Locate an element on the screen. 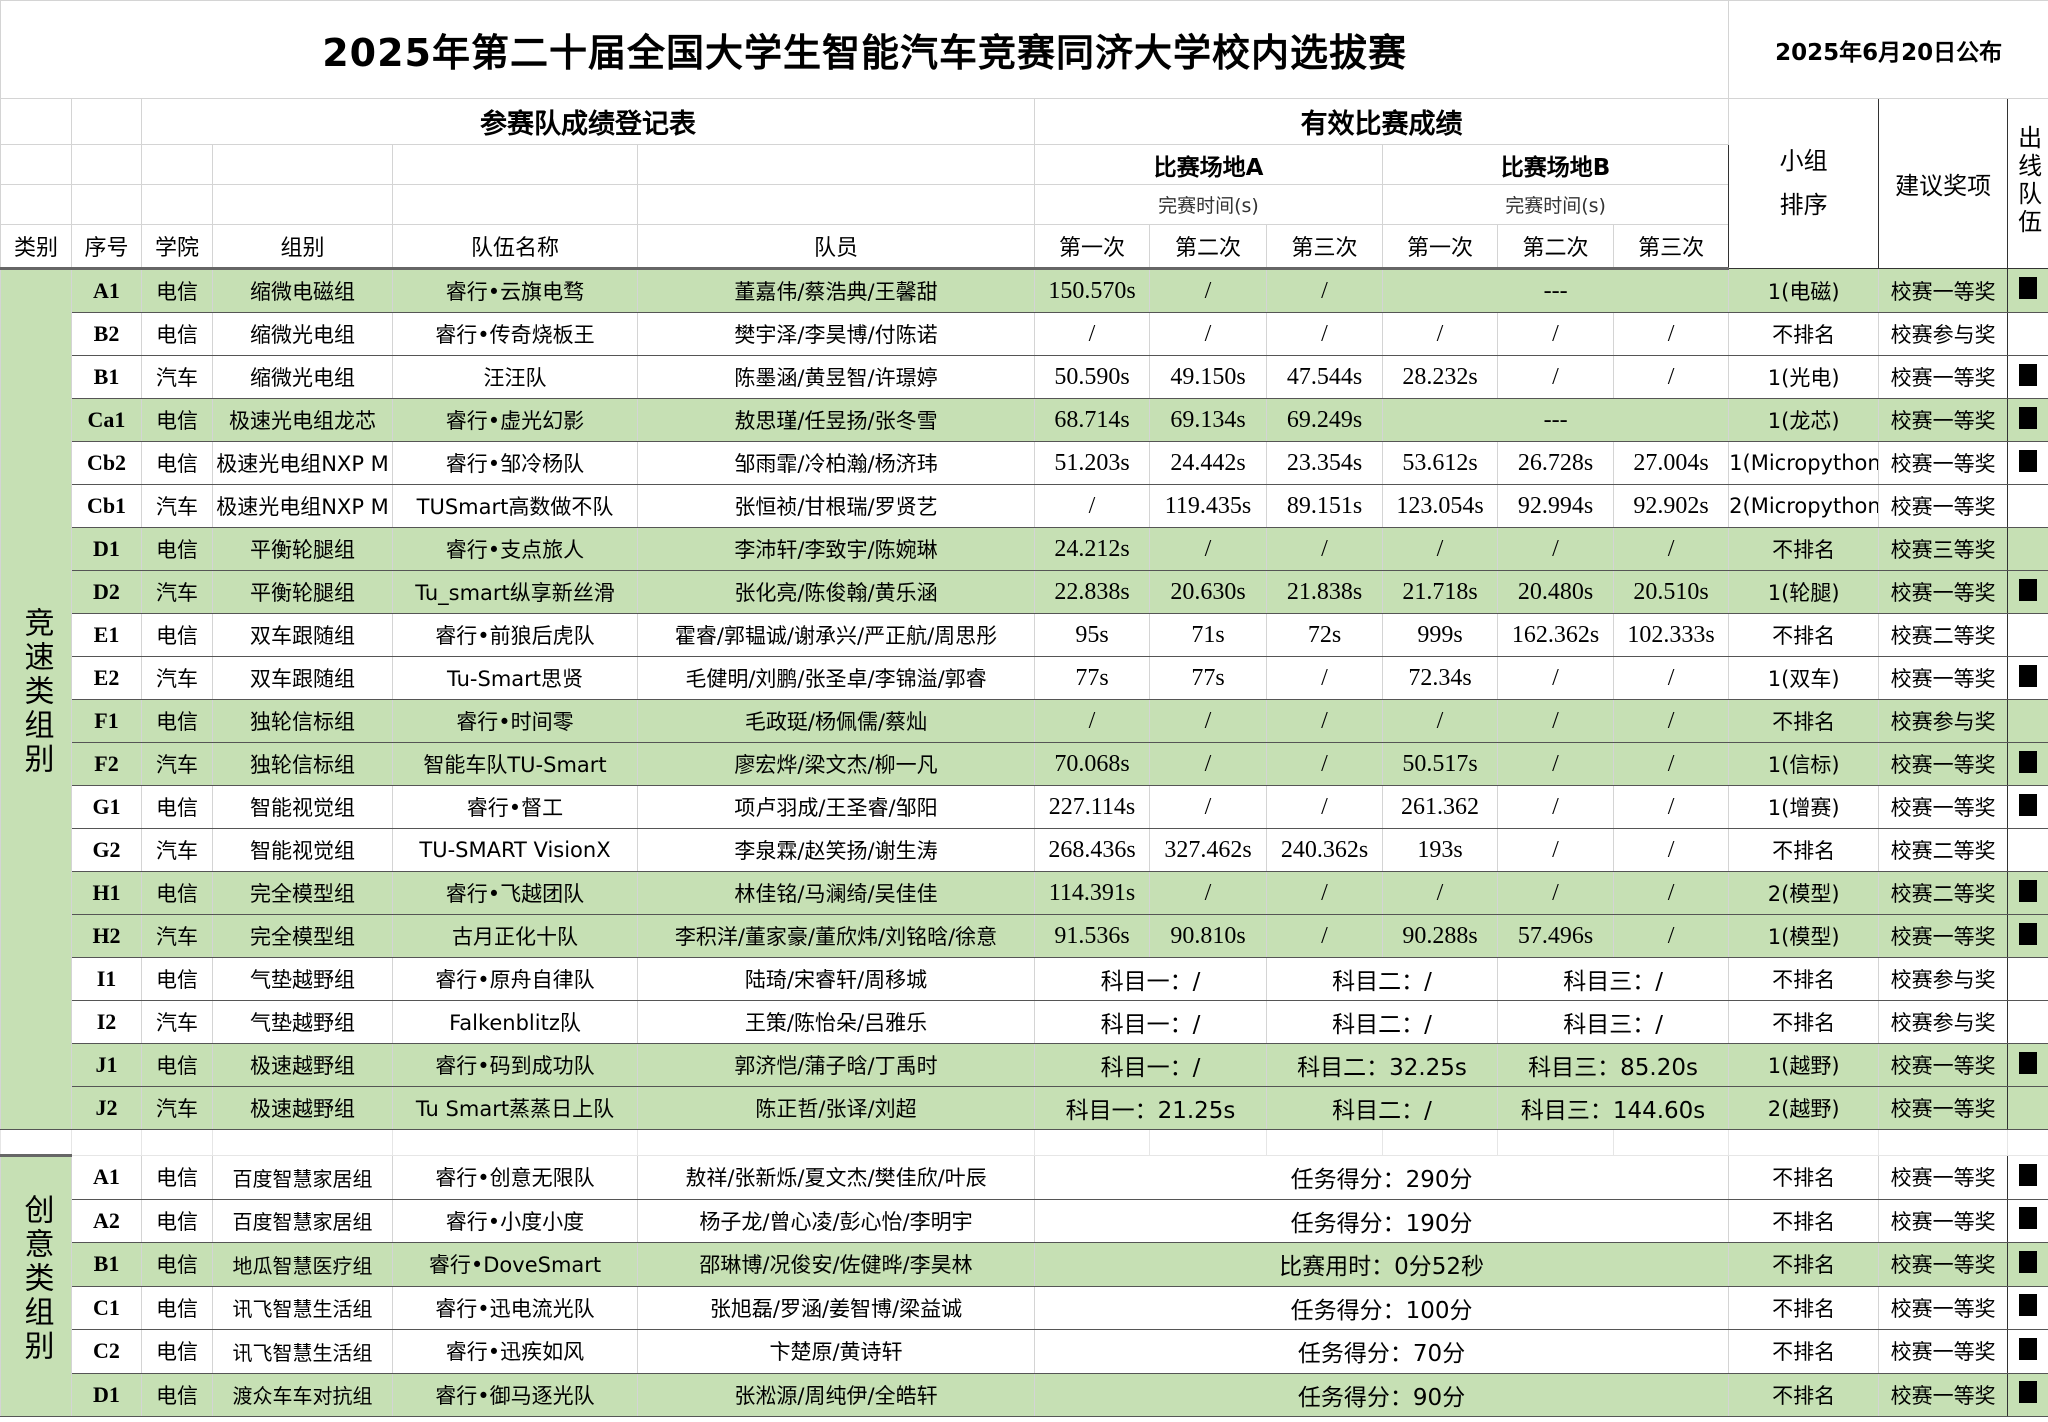 The image size is (2048, 1422). sheet-title: 2025年第二十届全国大学生智能汽车竞赛同济大学校内选拔赛 is located at coordinates (865, 49).